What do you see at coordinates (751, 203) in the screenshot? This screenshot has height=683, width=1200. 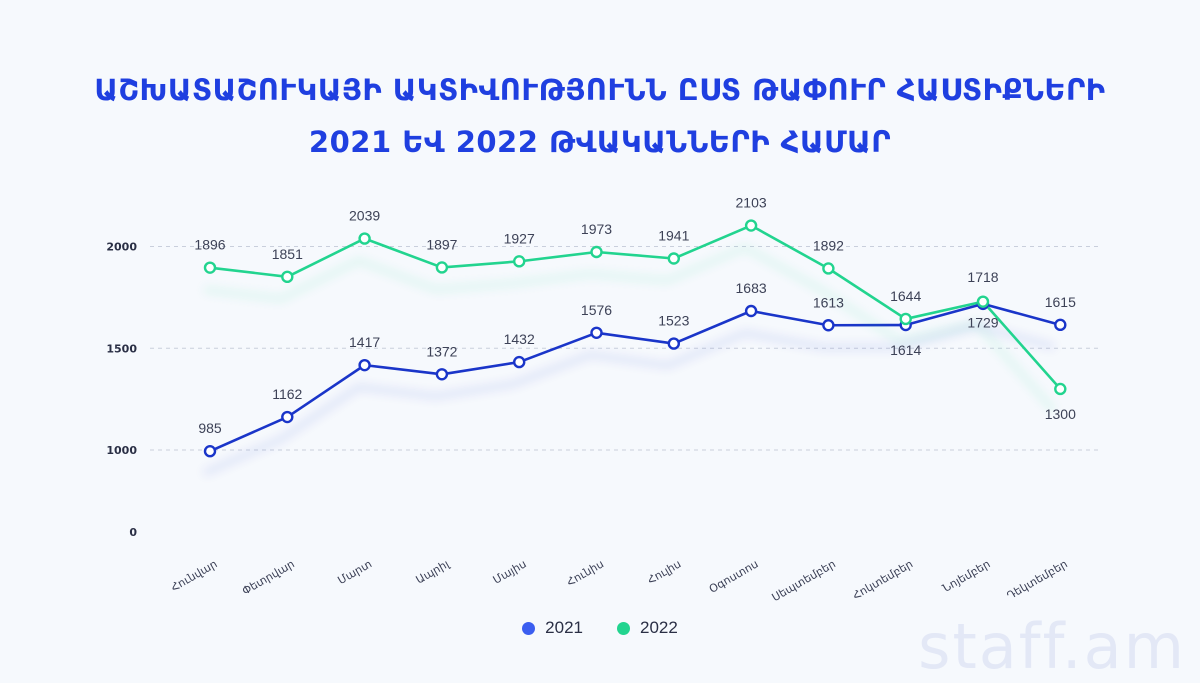 I see `data-label-2022-7: 2103` at bounding box center [751, 203].